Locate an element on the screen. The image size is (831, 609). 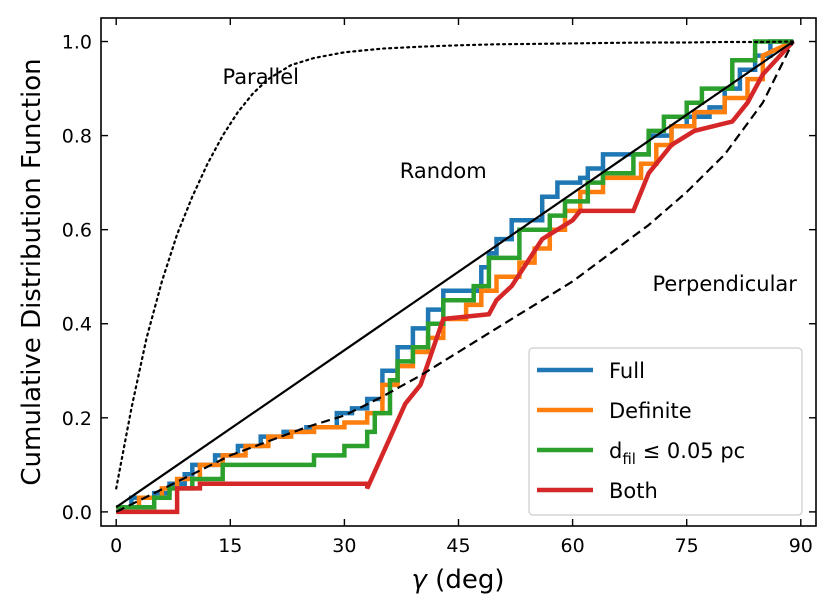
annotation-parallel: Parallel is located at coordinates (260, 77).